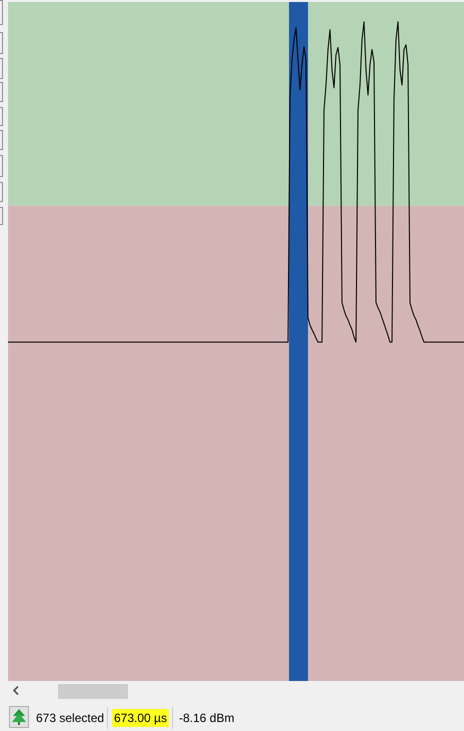  What do you see at coordinates (206, 718) in the screenshot?
I see `text: -8.16 dBm` at bounding box center [206, 718].